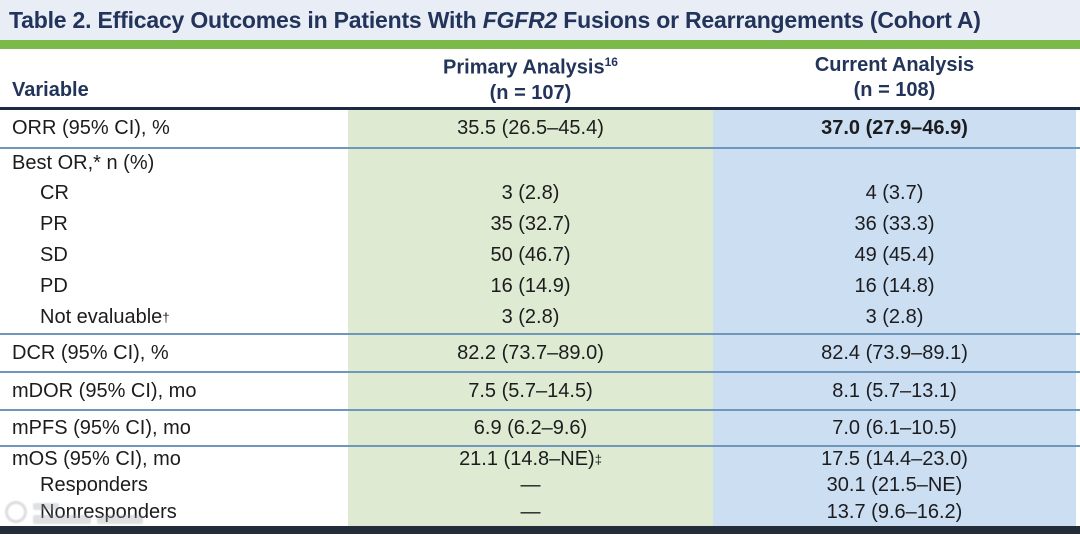  Describe the element at coordinates (530, 224) in the screenshot. I see `primary-value: 35 (32.7)` at that location.